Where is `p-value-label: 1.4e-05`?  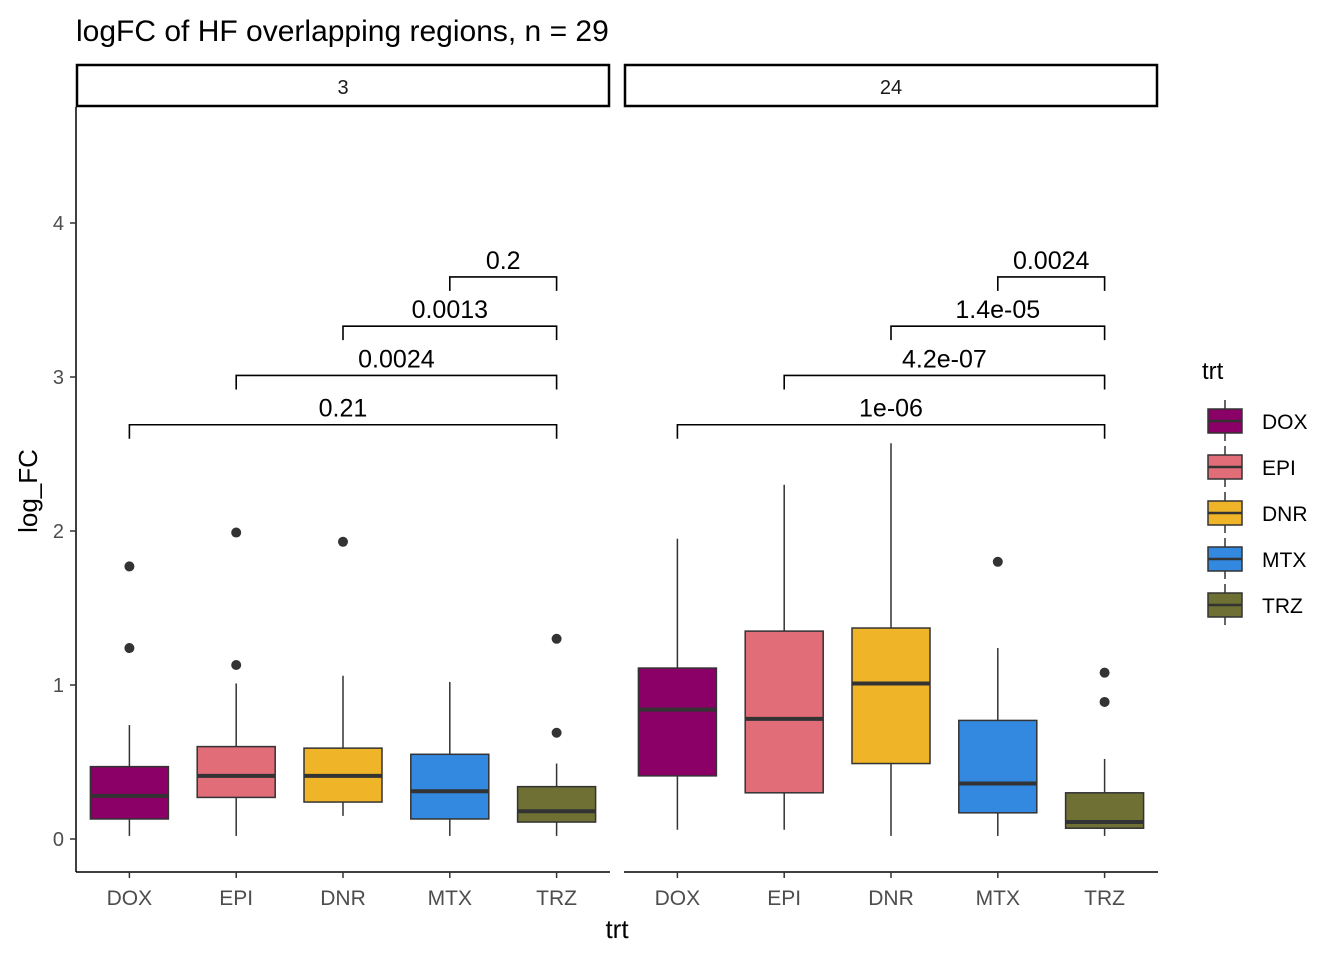 p-value-label: 1.4e-05 is located at coordinates (997, 310).